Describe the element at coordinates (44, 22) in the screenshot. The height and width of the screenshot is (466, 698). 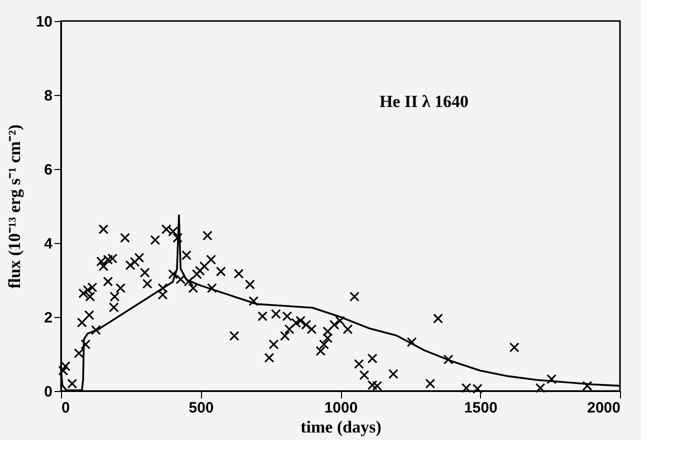
I see `y-tick-label: 10` at that location.